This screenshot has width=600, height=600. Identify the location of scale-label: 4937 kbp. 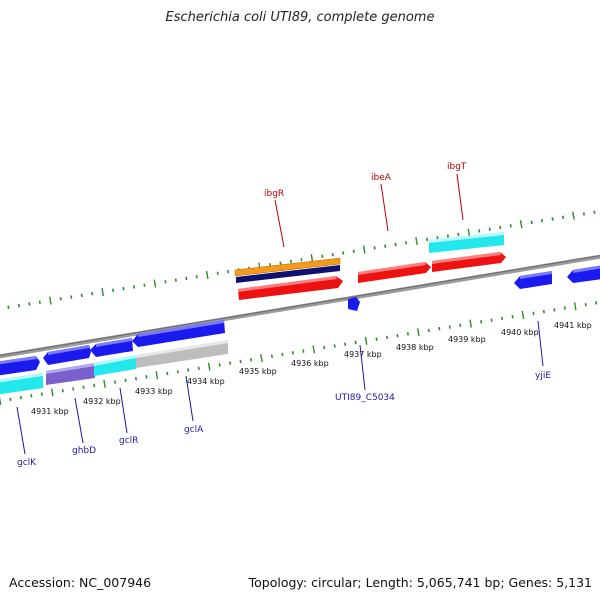
(363, 354).